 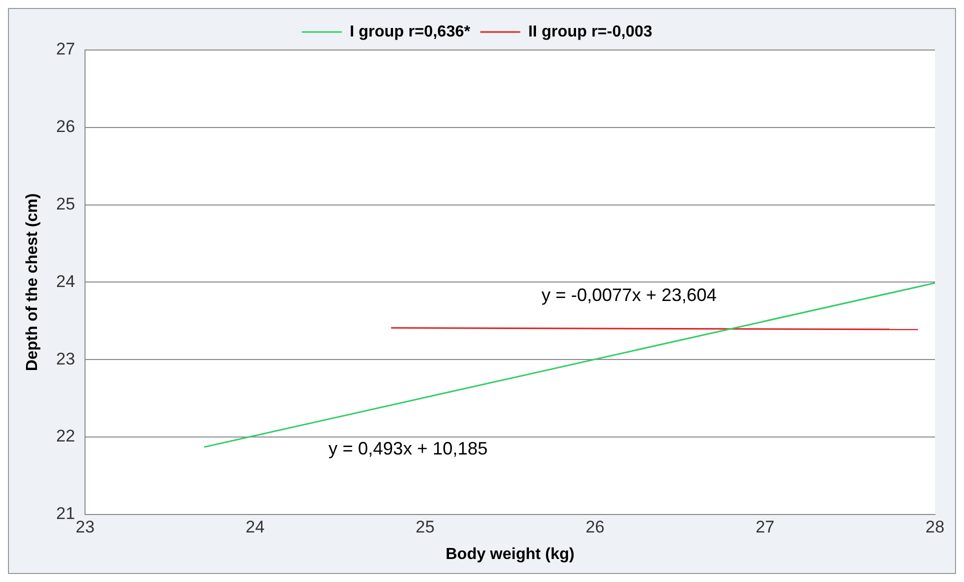 What do you see at coordinates (595, 526) in the screenshot?
I see `x-tick-label: 26` at bounding box center [595, 526].